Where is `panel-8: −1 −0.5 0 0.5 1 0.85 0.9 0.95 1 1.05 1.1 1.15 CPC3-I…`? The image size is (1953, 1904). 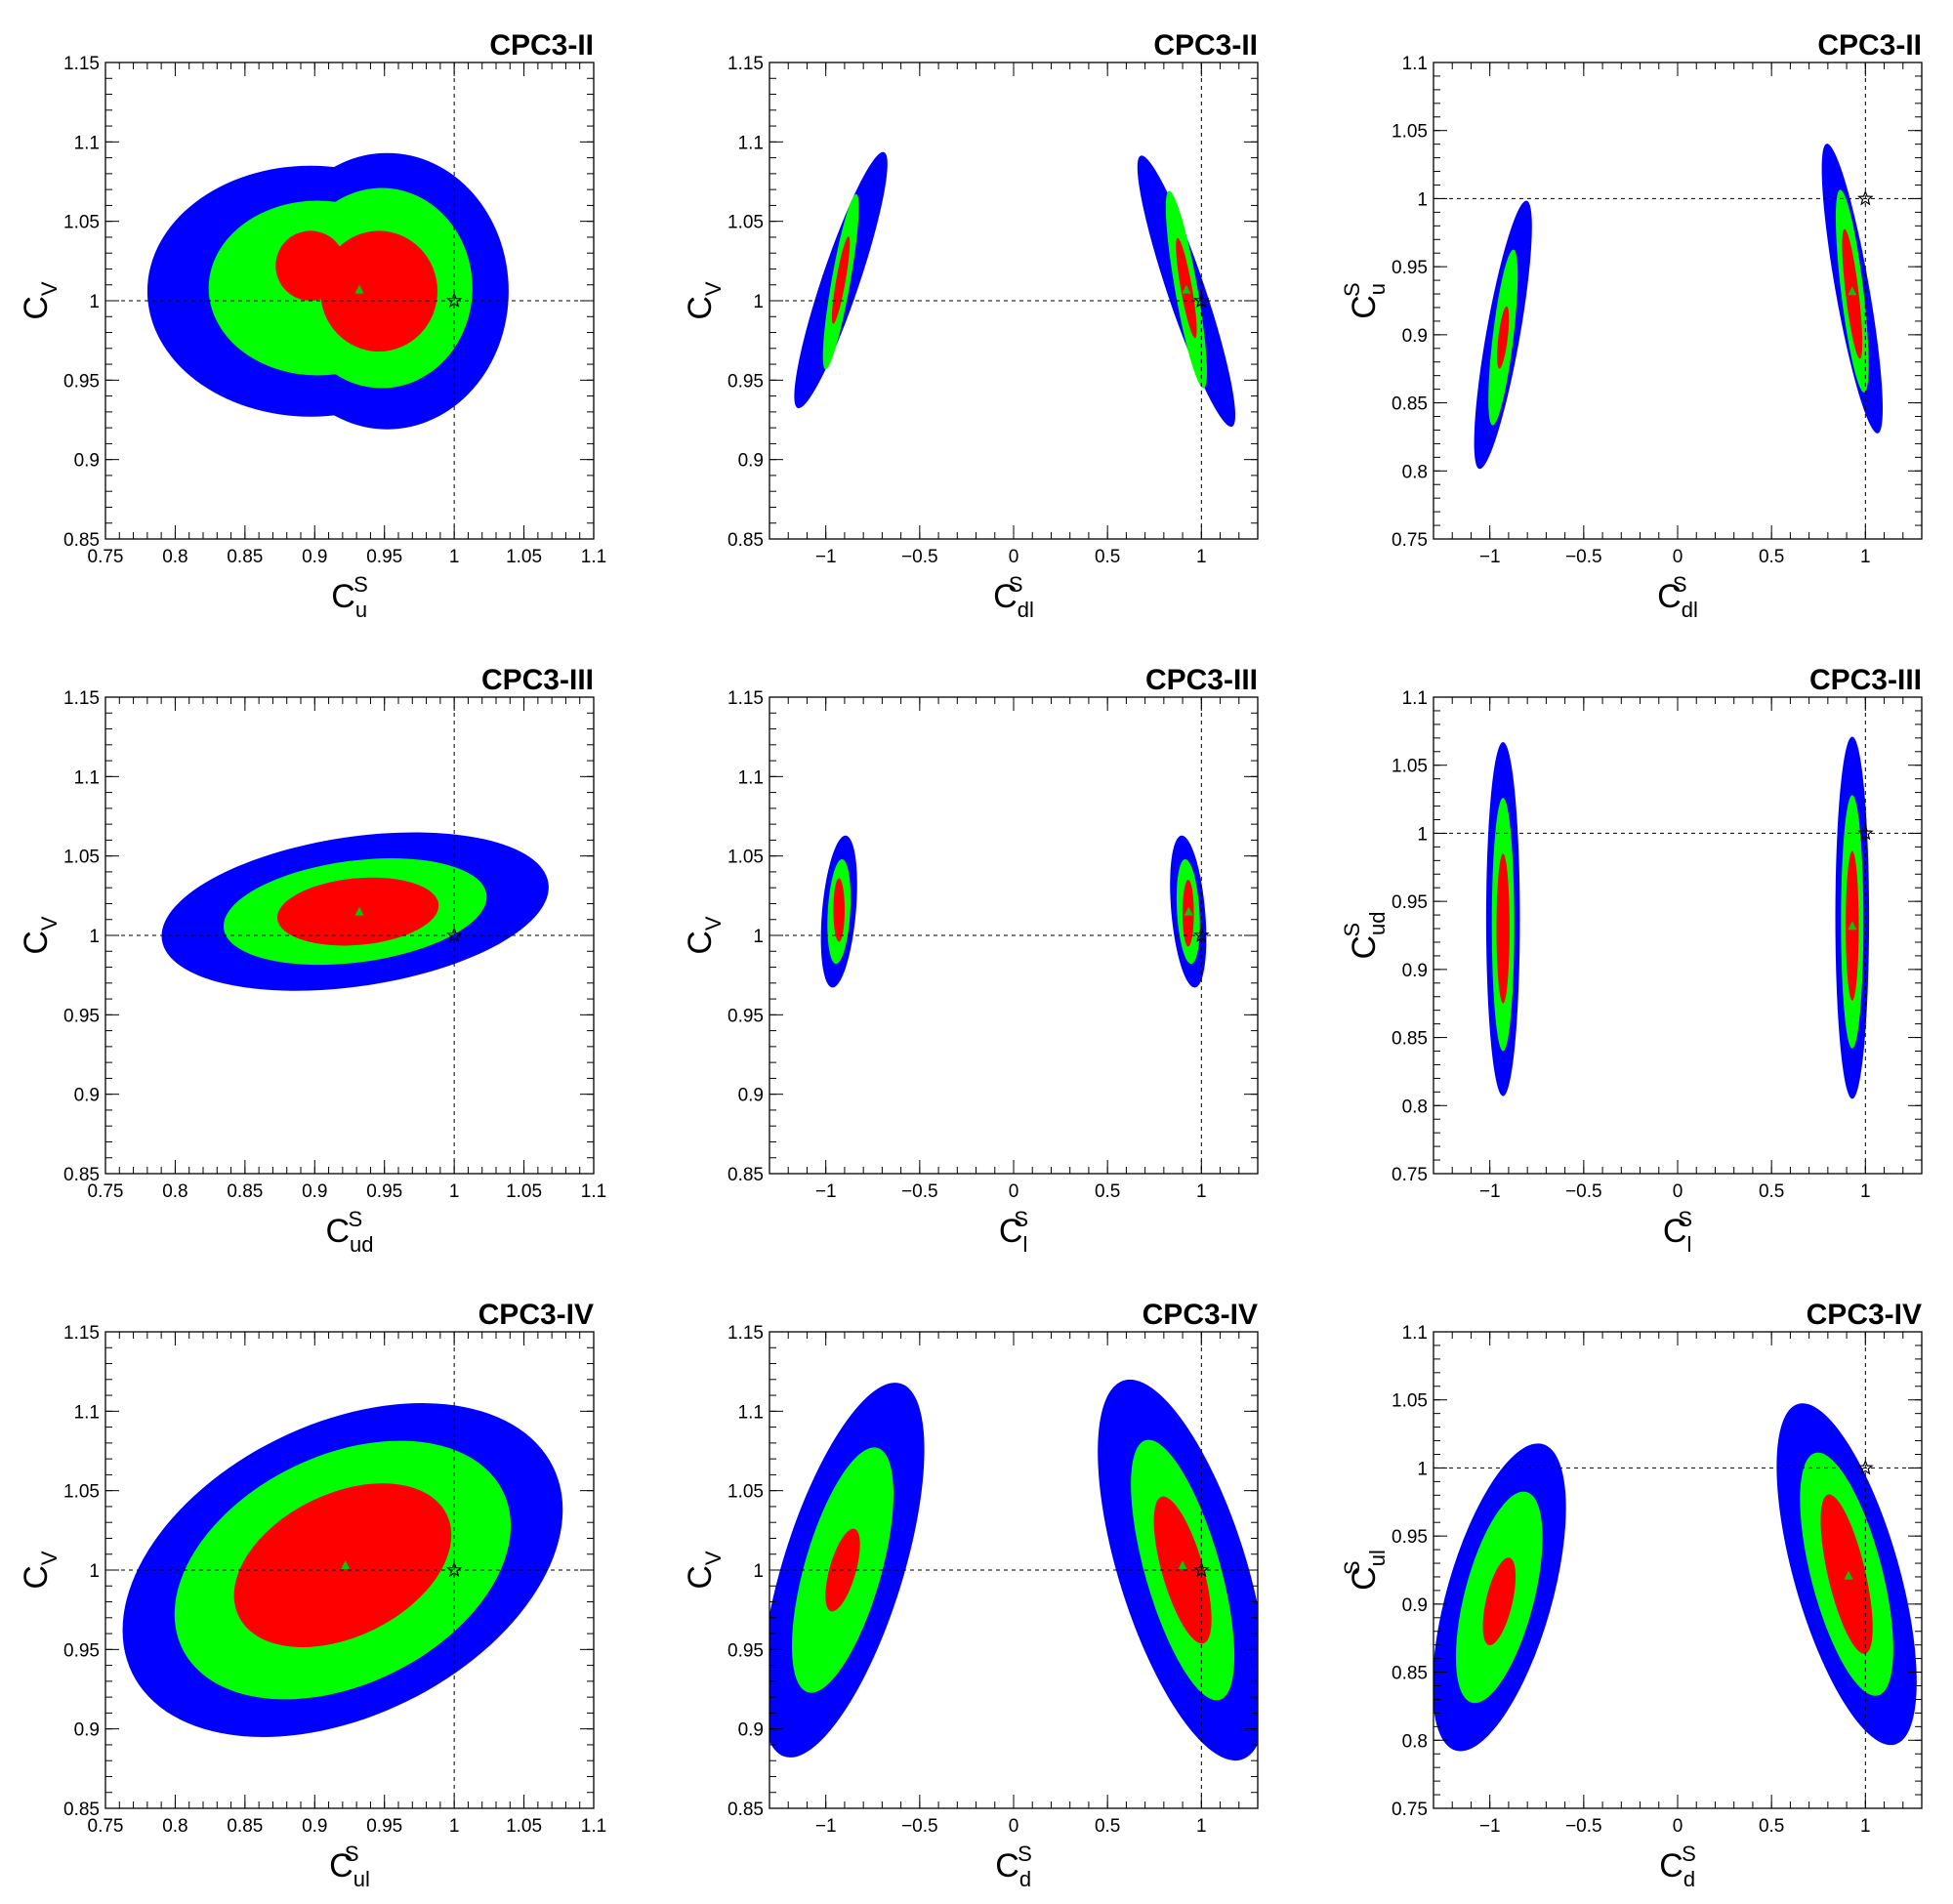 panel-8: −1 −0.5 0 0.5 1 0.85 0.9 0.95 1 1.05 1.1 1.15 CPC3-I… is located at coordinates (970, 1595).